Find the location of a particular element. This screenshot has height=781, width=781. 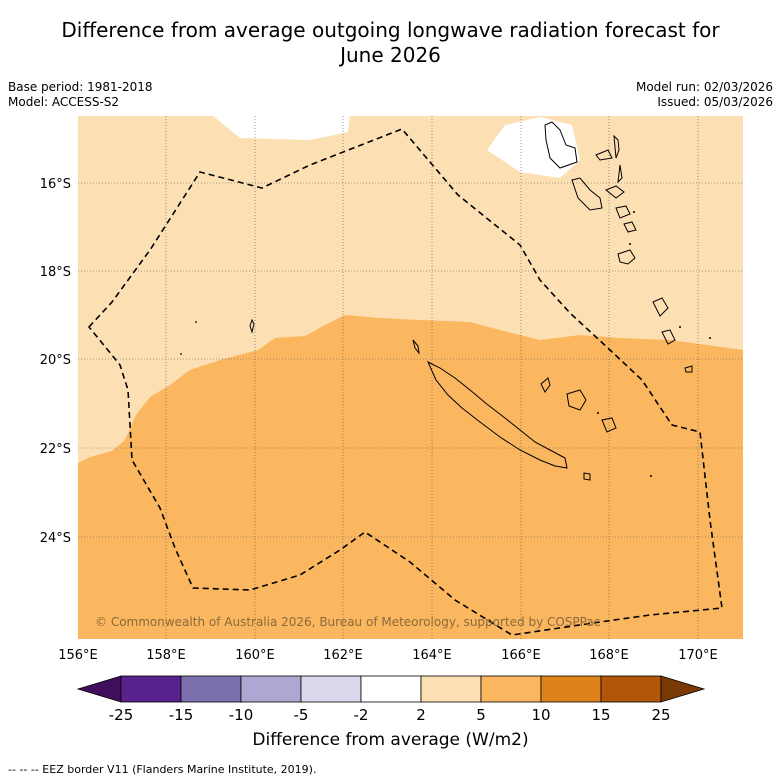

meta-right: Model run: 02/03/2026 Issued: 05/03/2026 is located at coordinates (704, 95).